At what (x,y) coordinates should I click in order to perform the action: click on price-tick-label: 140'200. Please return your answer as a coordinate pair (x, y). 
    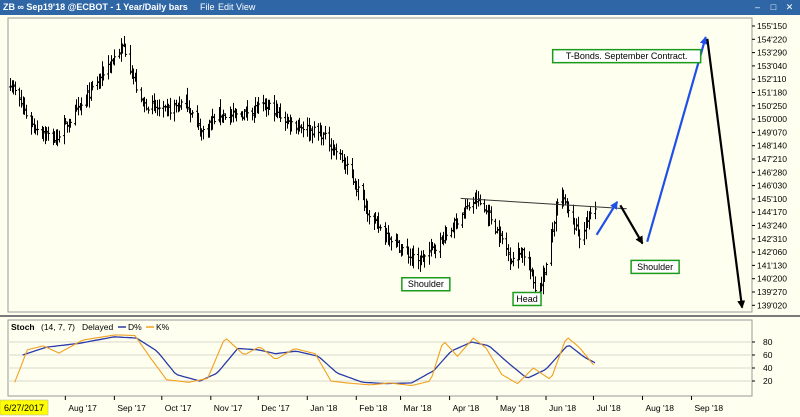
    Looking at the image, I should click on (772, 279).